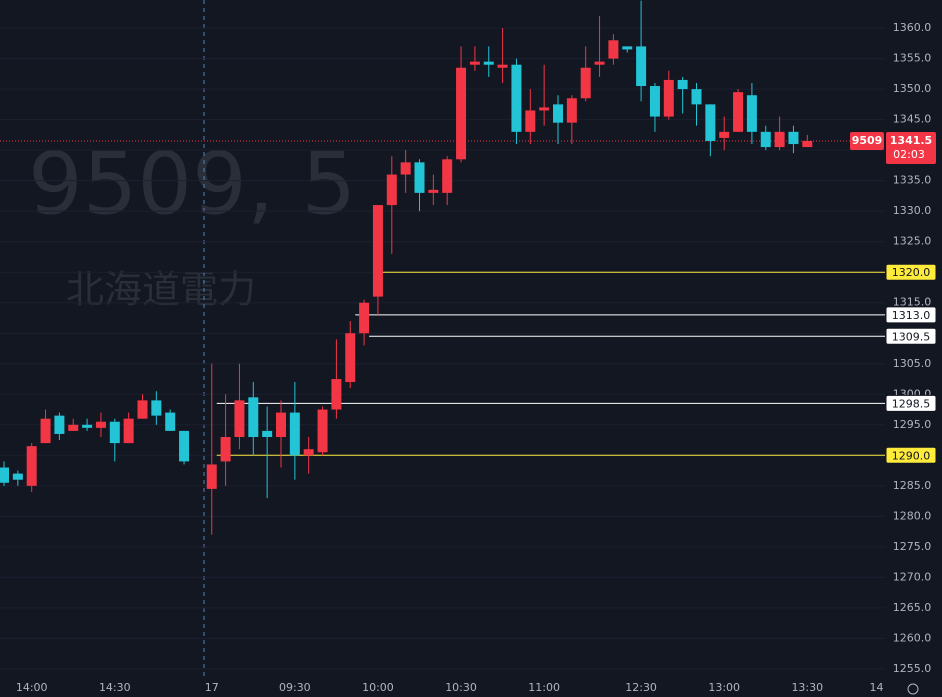 Image resolution: width=942 pixels, height=697 pixels. What do you see at coordinates (912, 88) in the screenshot?
I see `y-tick-label: 1350.0` at bounding box center [912, 88].